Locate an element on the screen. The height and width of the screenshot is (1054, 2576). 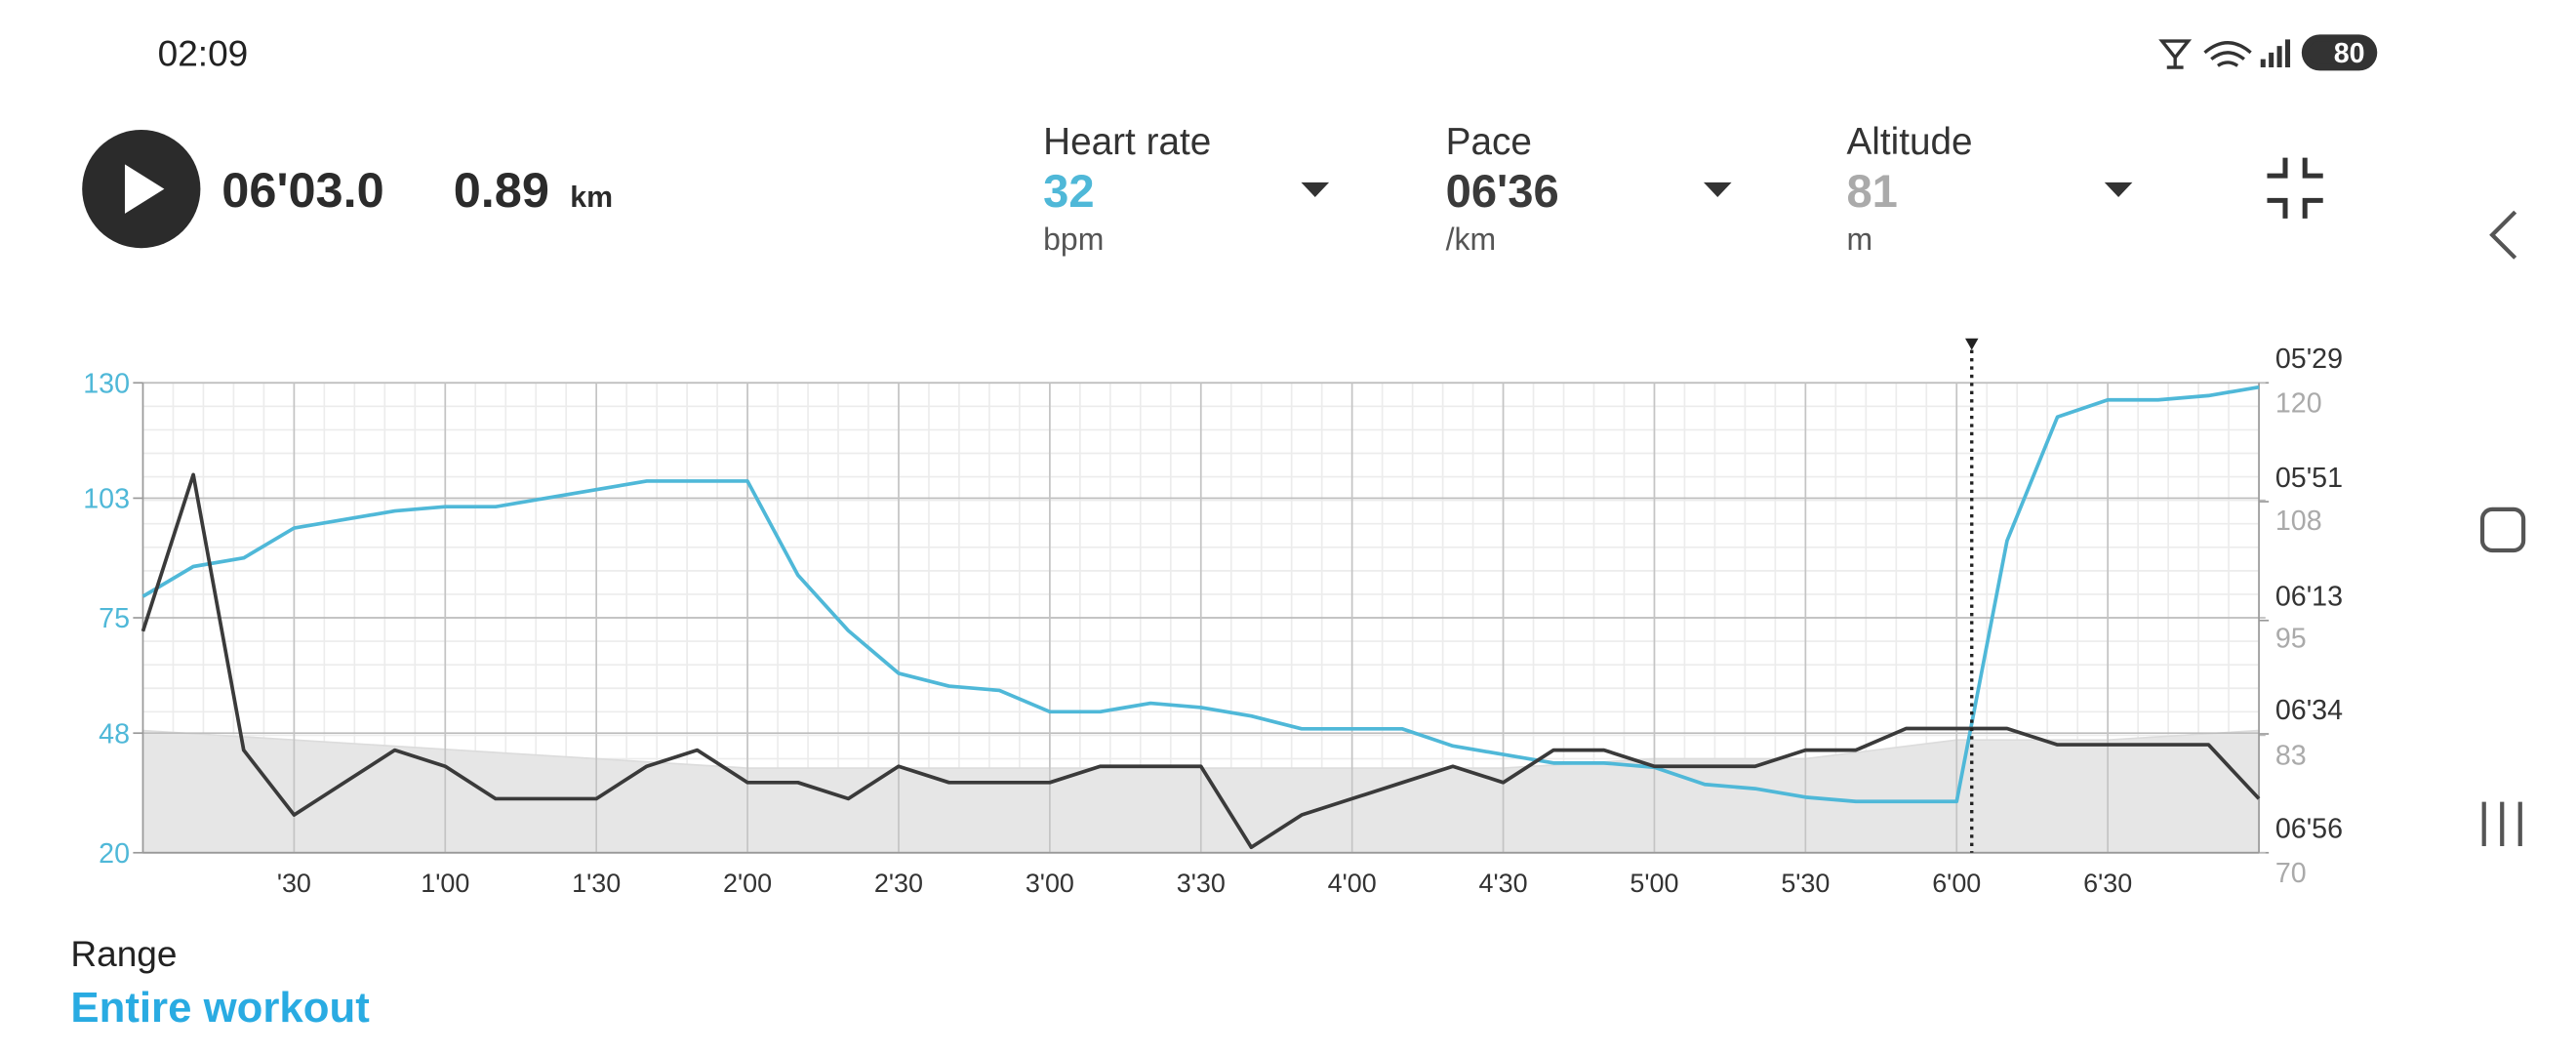
y2-tick-label: 06'56 is located at coordinates (2309, 830).